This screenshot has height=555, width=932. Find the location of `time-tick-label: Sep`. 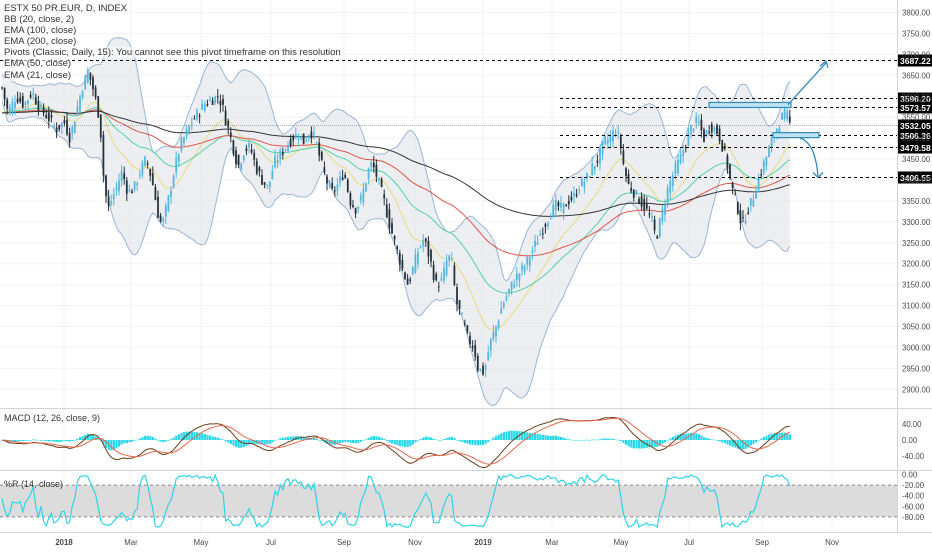

time-tick-label: Sep is located at coordinates (762, 542).